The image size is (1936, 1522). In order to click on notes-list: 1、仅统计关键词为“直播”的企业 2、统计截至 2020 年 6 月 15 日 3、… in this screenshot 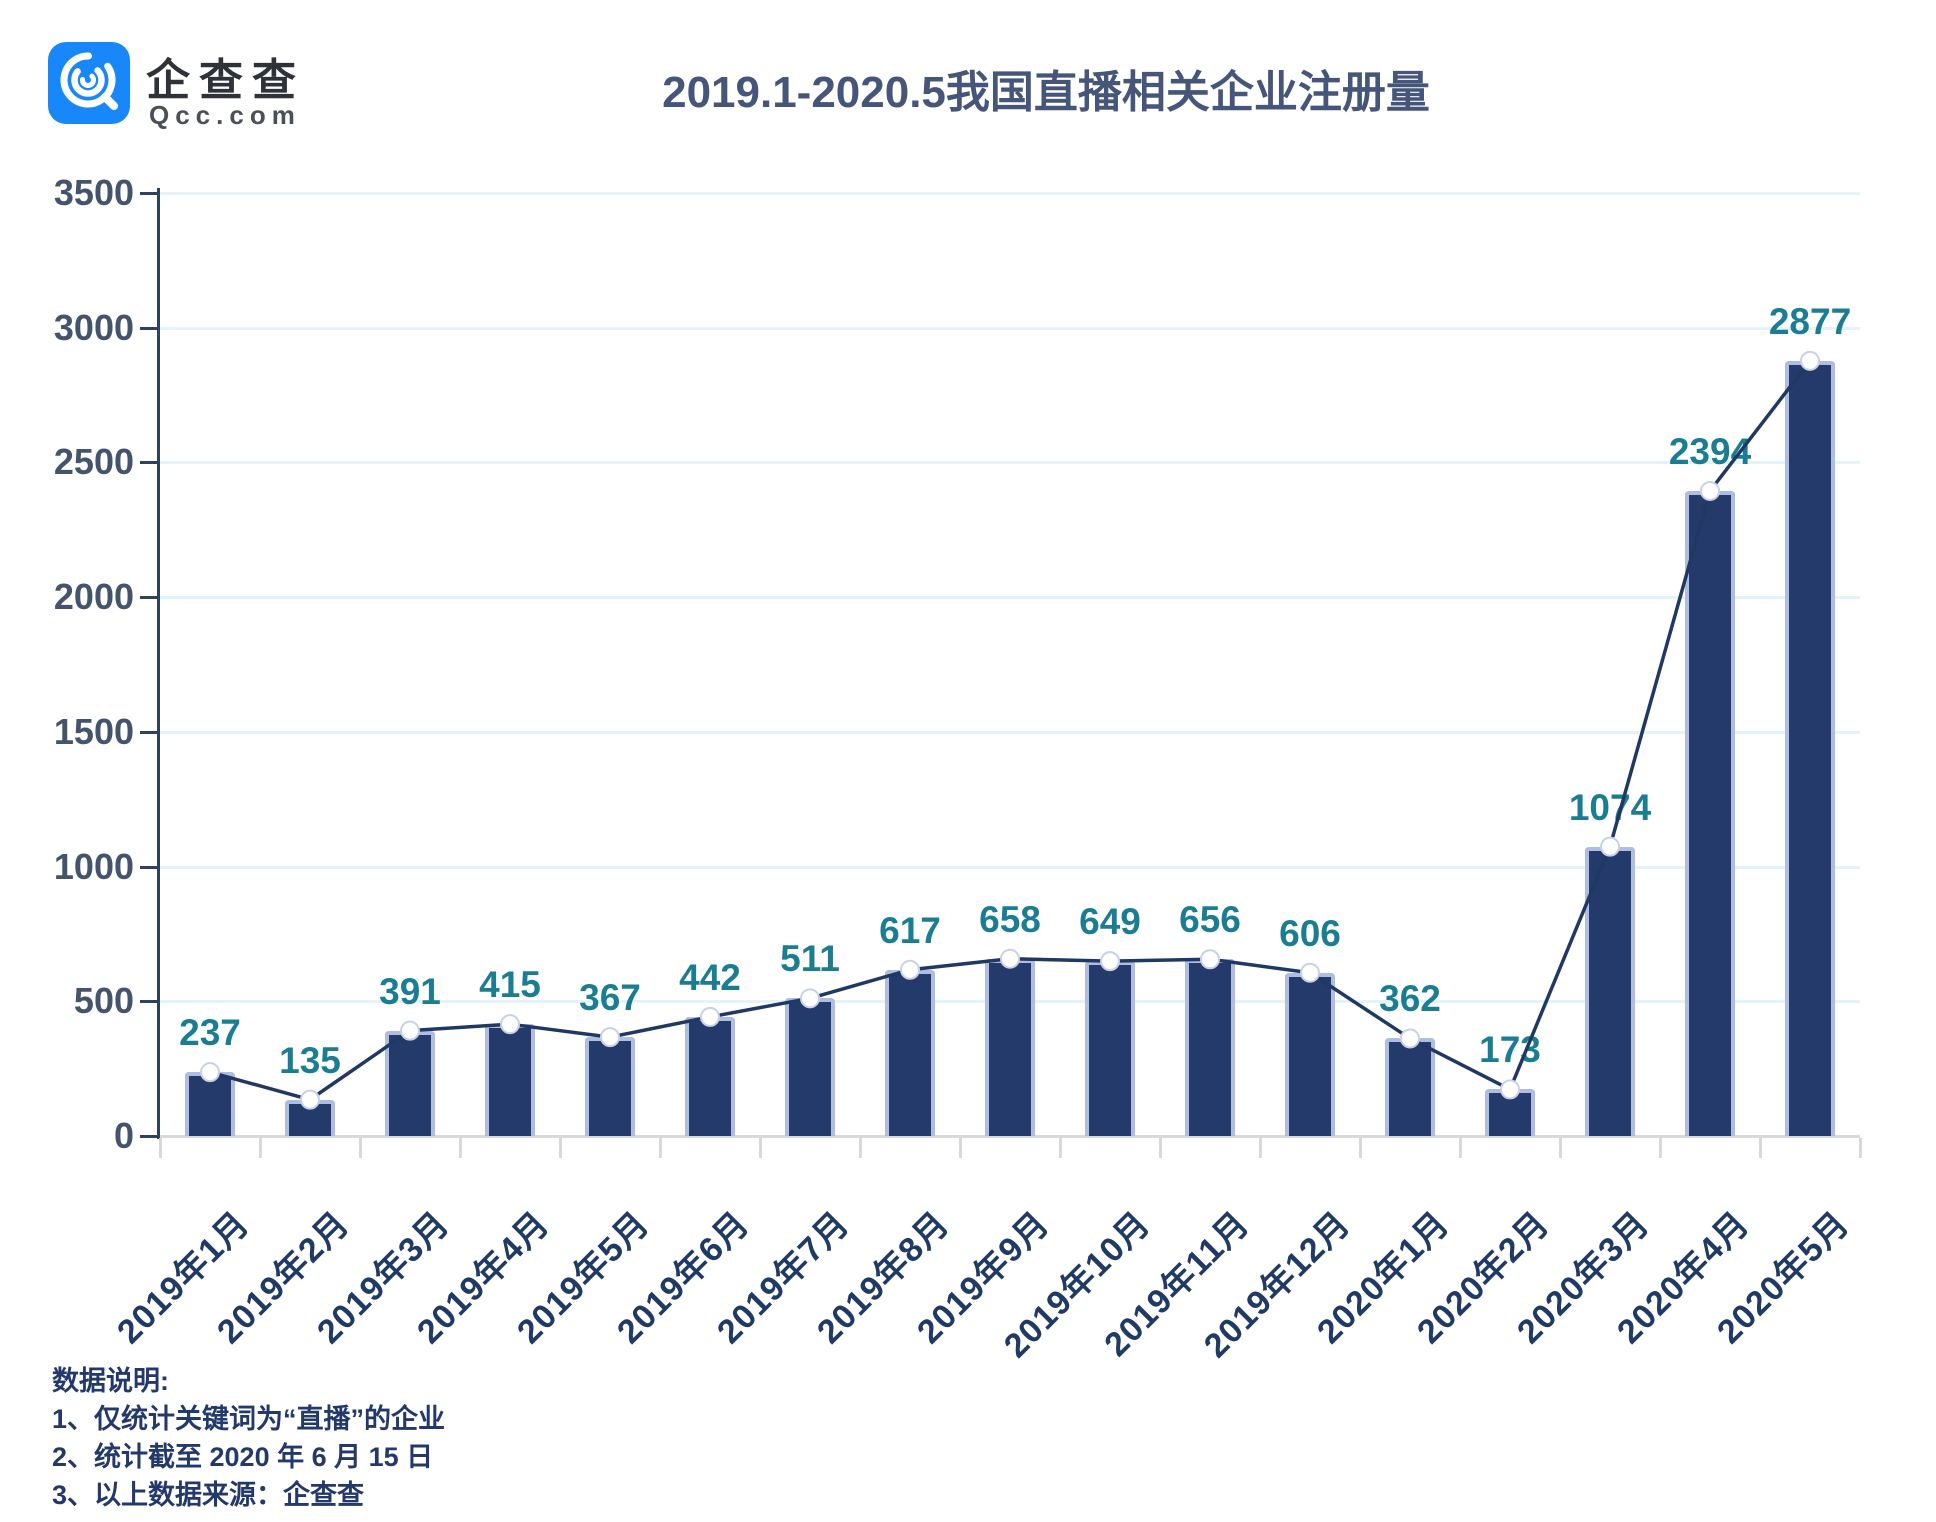, I will do `click(248, 1457)`.